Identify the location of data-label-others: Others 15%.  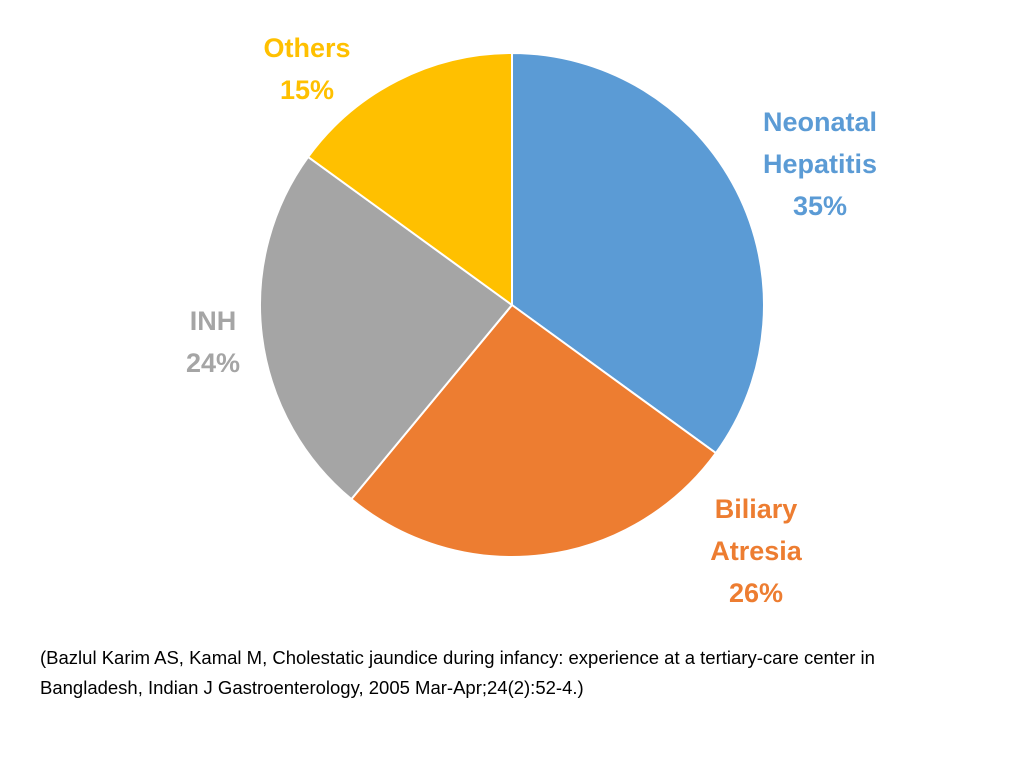
(306, 69).